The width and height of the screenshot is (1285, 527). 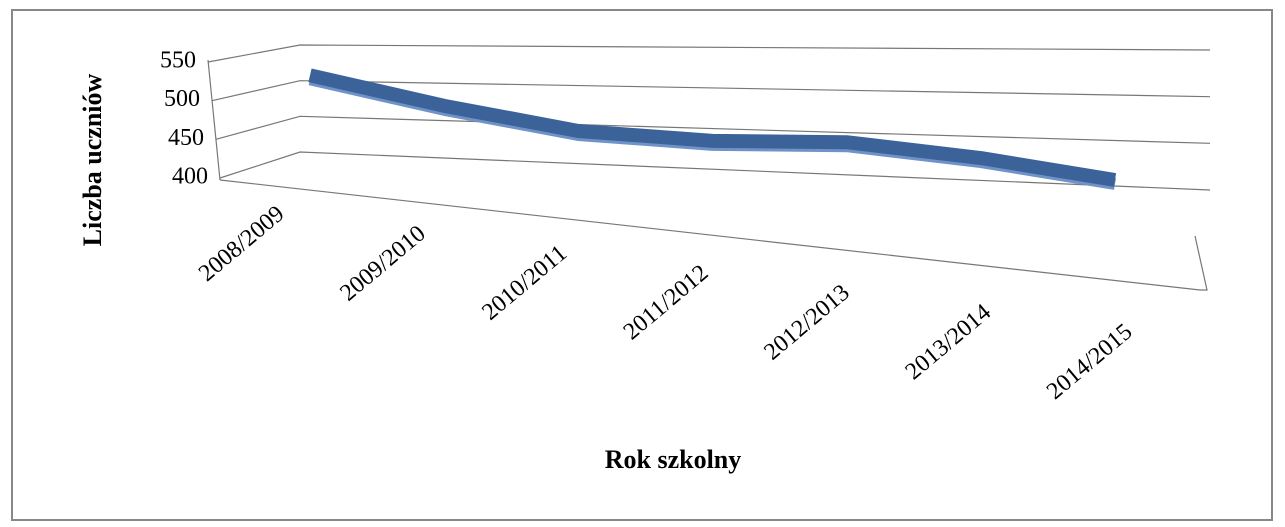 I want to click on line, so click(x=712, y=127).